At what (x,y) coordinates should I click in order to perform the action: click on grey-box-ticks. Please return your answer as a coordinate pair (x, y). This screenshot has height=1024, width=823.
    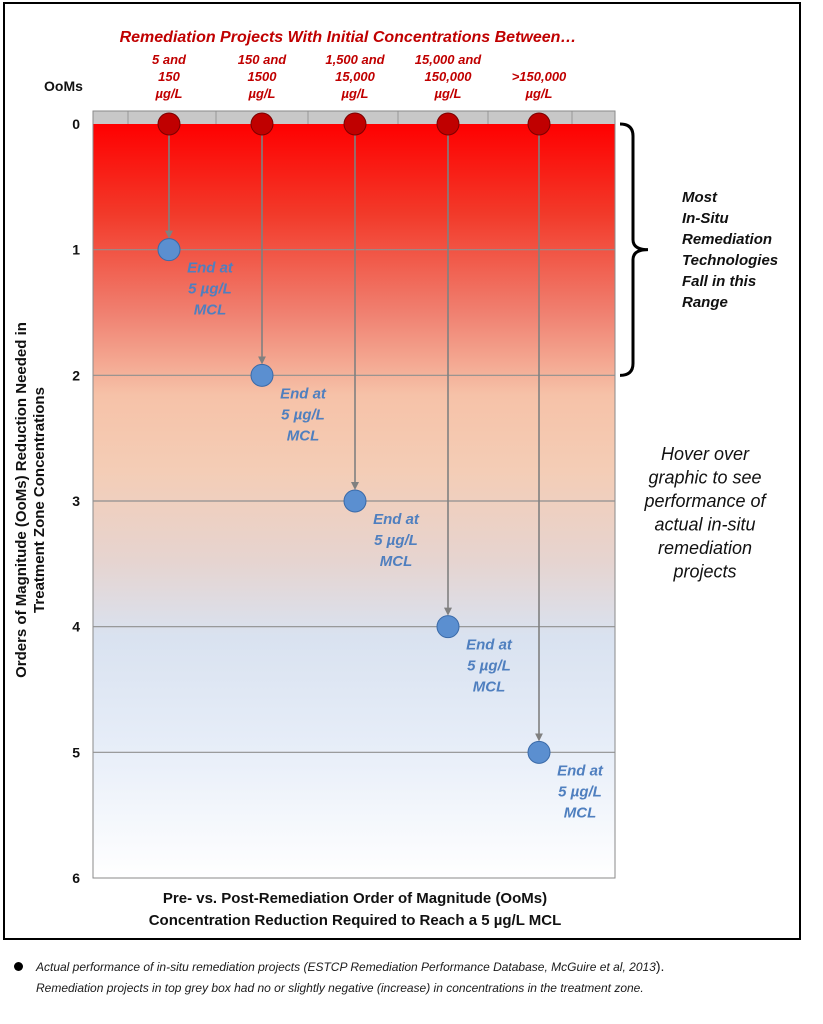
    Looking at the image, I should click on (350, 117).